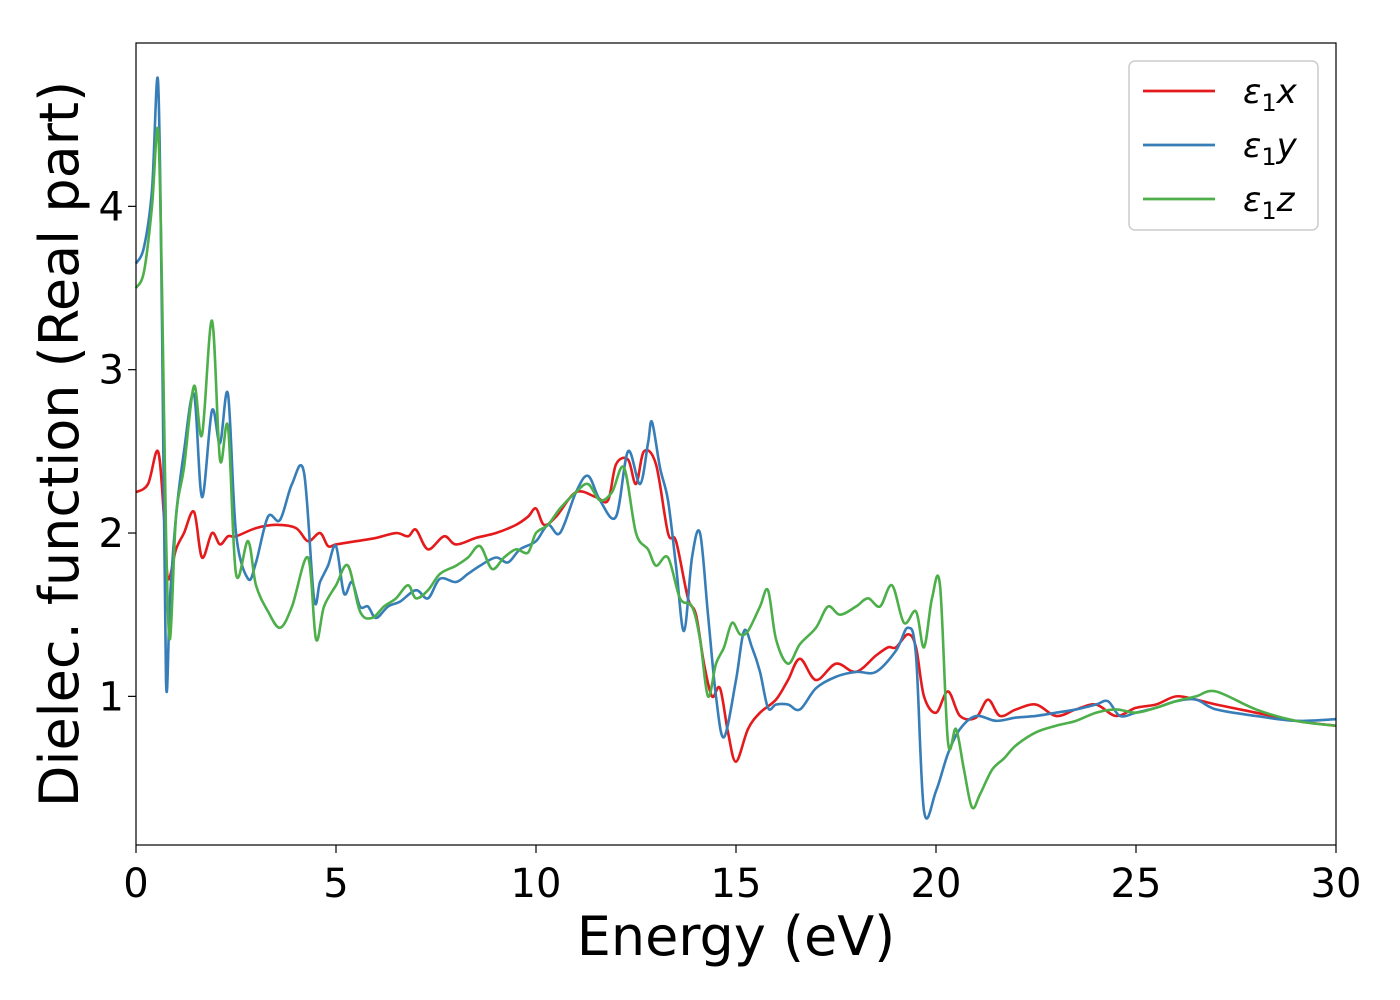 The height and width of the screenshot is (1000, 1400). Describe the element at coordinates (736, 884) in the screenshot. I see `x-tick-label: 15` at that location.